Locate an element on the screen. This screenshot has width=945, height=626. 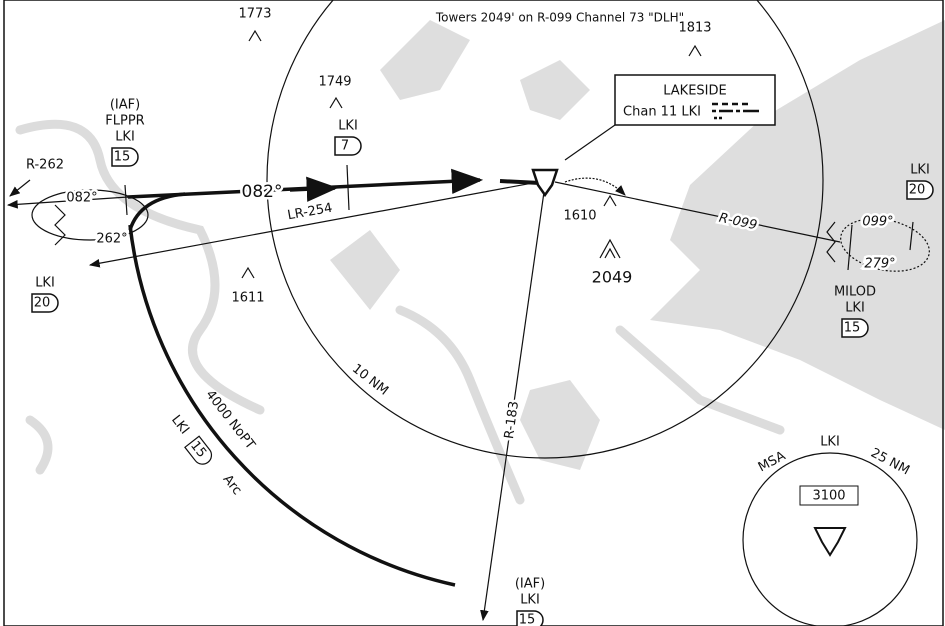
navaid-leader is located at coordinates (590, 142).